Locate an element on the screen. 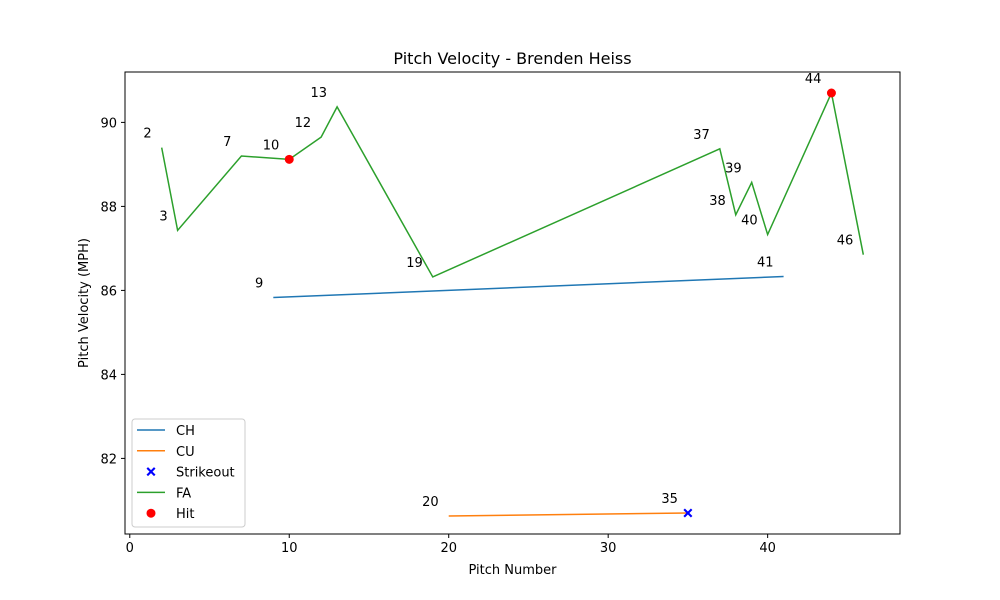 The width and height of the screenshot is (1000, 600). x-axis-label: Pitch Number is located at coordinates (512, 570).